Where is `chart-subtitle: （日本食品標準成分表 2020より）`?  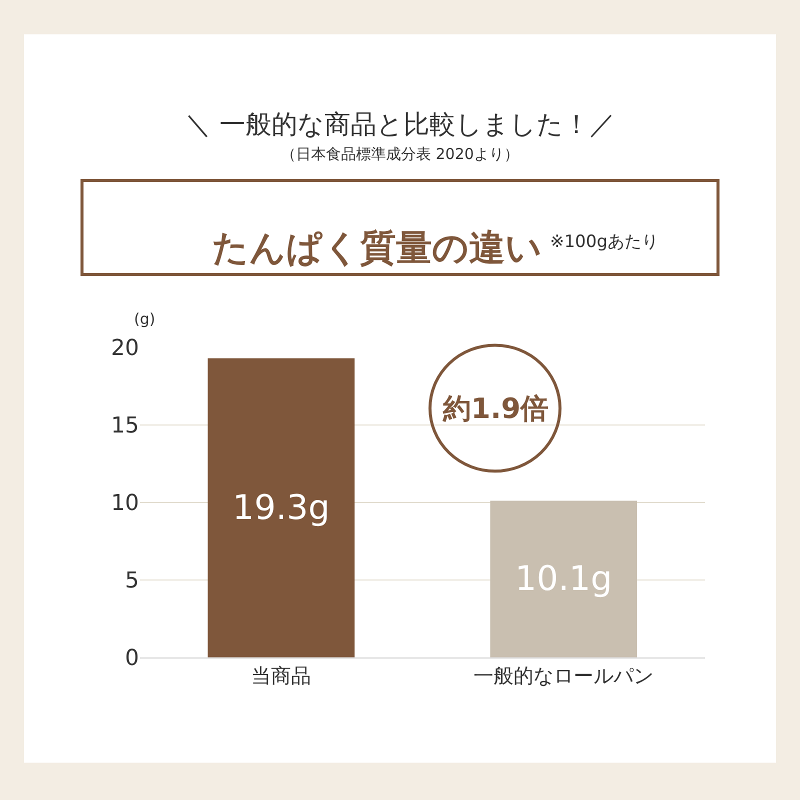
chart-subtitle: （日本食品標準成分表 2020より） is located at coordinates (400, 154).